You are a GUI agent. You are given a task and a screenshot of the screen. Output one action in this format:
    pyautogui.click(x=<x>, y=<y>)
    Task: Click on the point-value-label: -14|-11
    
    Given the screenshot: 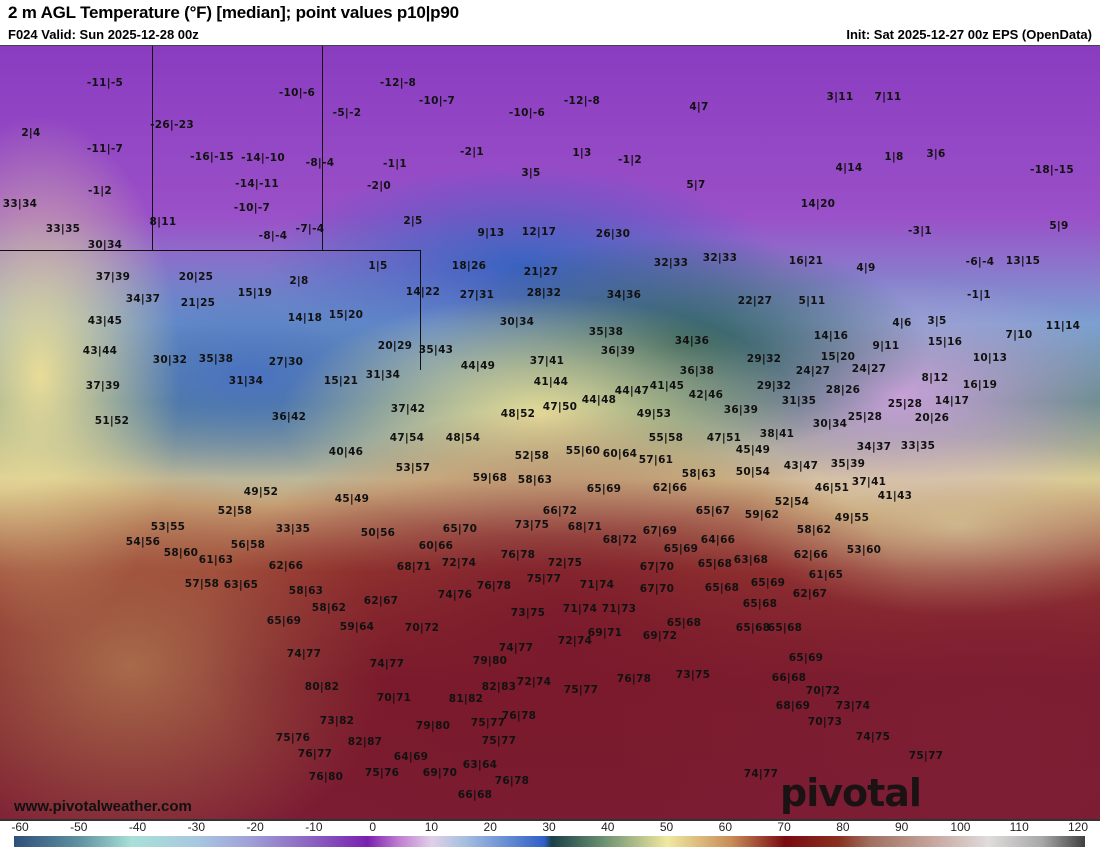 What is the action you would take?
    pyautogui.click(x=257, y=184)
    